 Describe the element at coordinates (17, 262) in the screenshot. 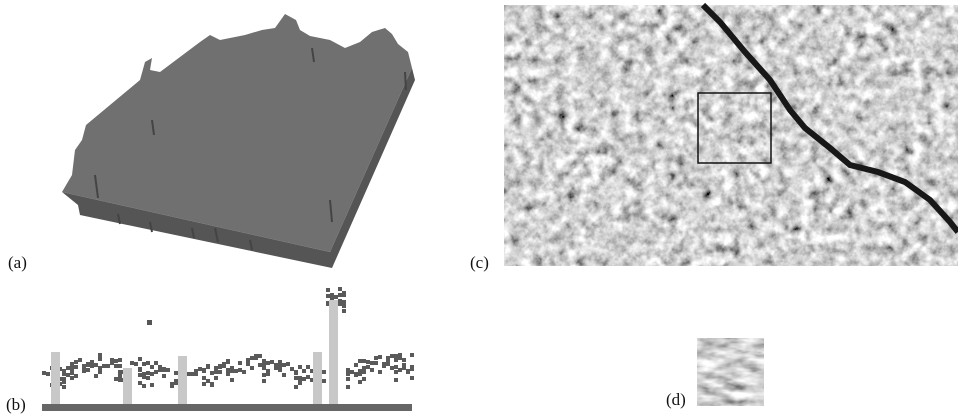

I see `panel-label: (a)` at that location.